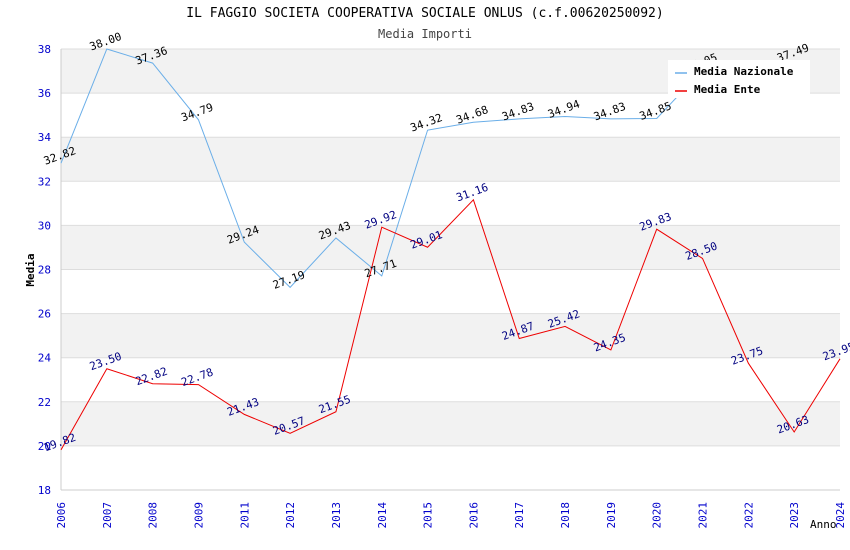 This screenshot has width=850, height=550. I want to click on legend-box, so click(739, 79).